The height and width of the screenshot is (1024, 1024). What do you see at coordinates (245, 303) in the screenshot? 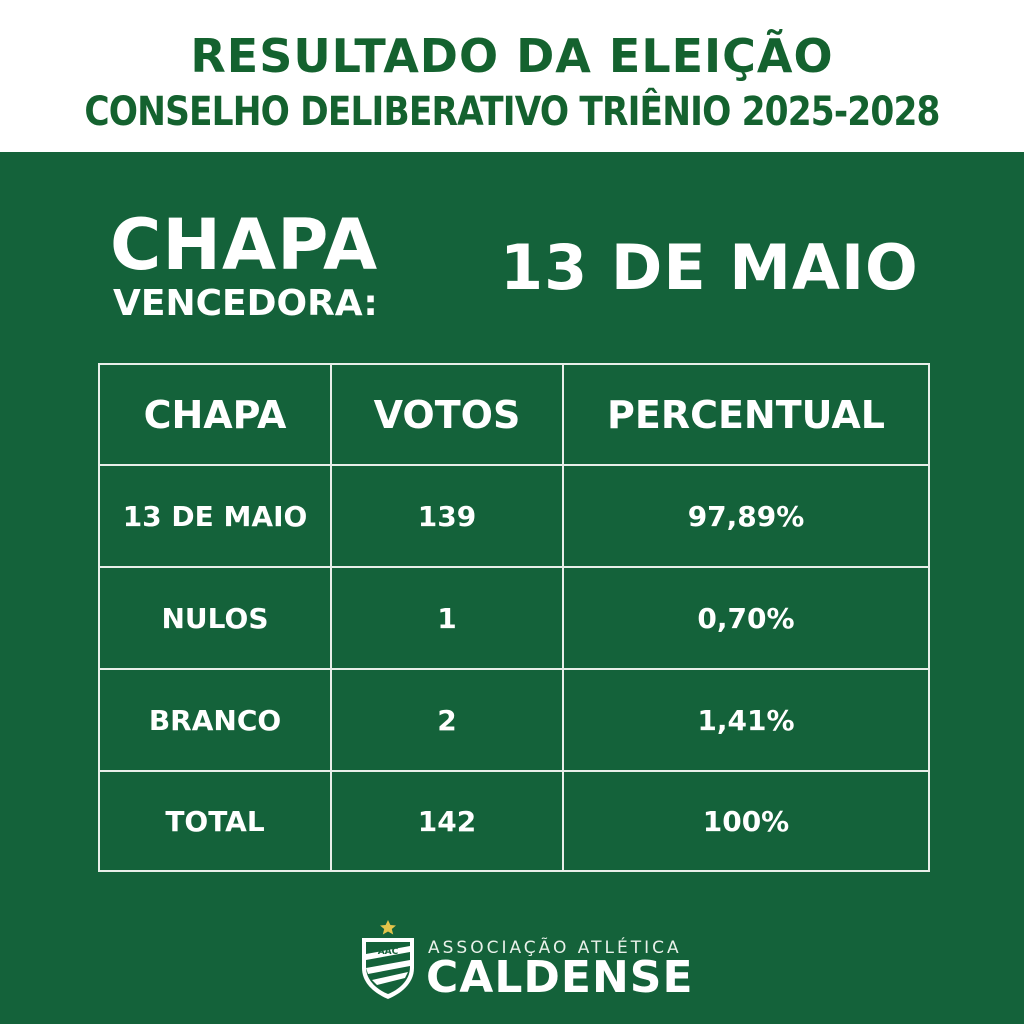
I see `winner-vencedora-label: VENCEDORA:` at bounding box center [245, 303].